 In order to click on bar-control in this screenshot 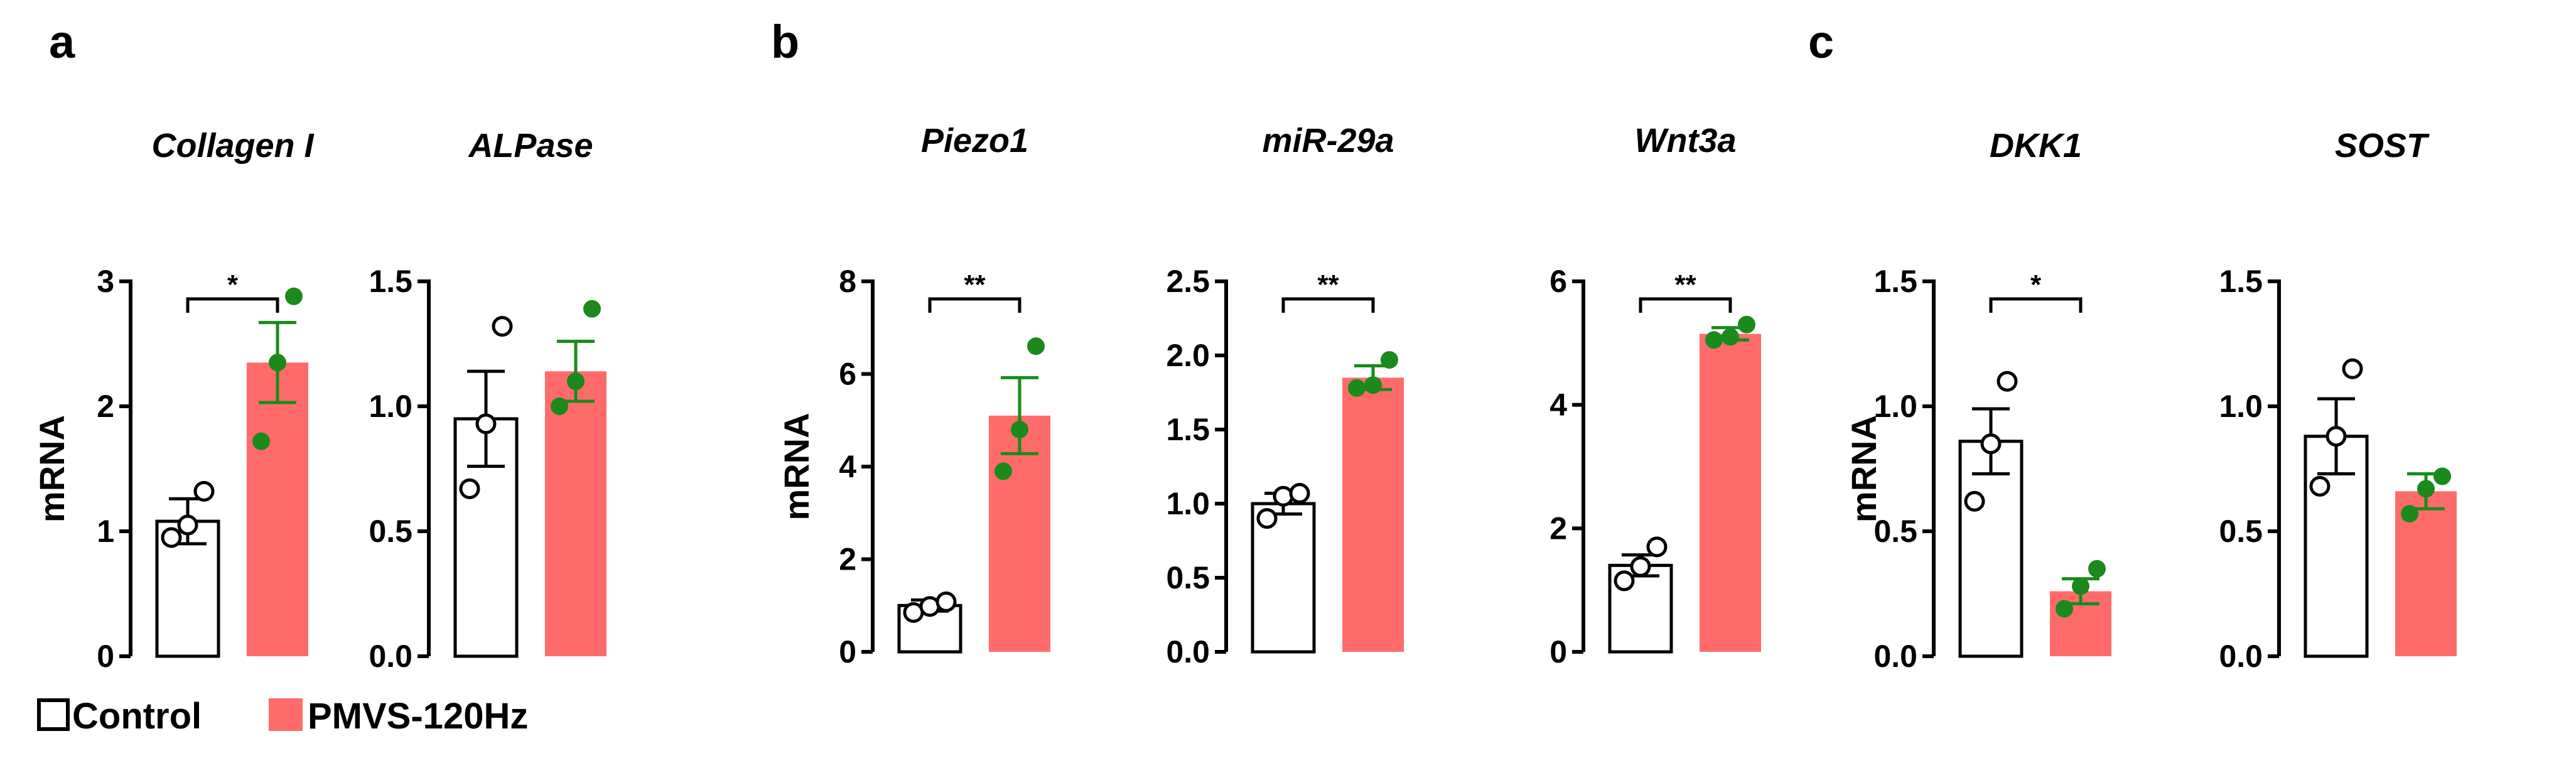, I will do `click(1283, 578)`.